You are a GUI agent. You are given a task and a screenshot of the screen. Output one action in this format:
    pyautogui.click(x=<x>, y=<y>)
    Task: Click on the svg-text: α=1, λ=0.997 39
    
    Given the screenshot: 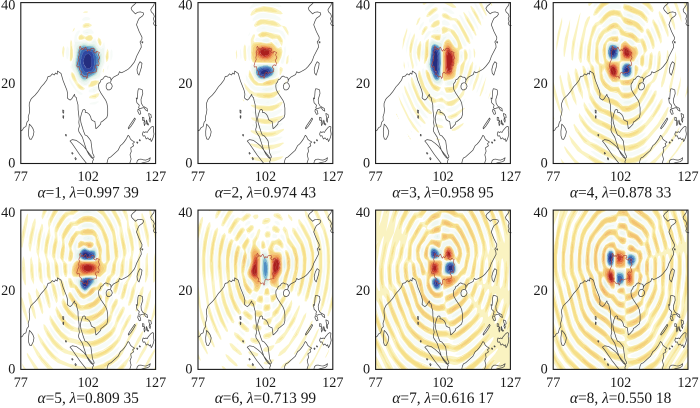 What is the action you would take?
    pyautogui.click(x=88, y=192)
    